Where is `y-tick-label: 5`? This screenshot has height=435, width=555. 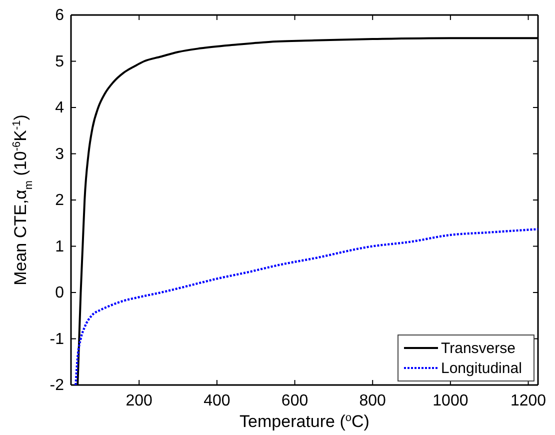
y-tick-label: 5 is located at coordinates (59, 61).